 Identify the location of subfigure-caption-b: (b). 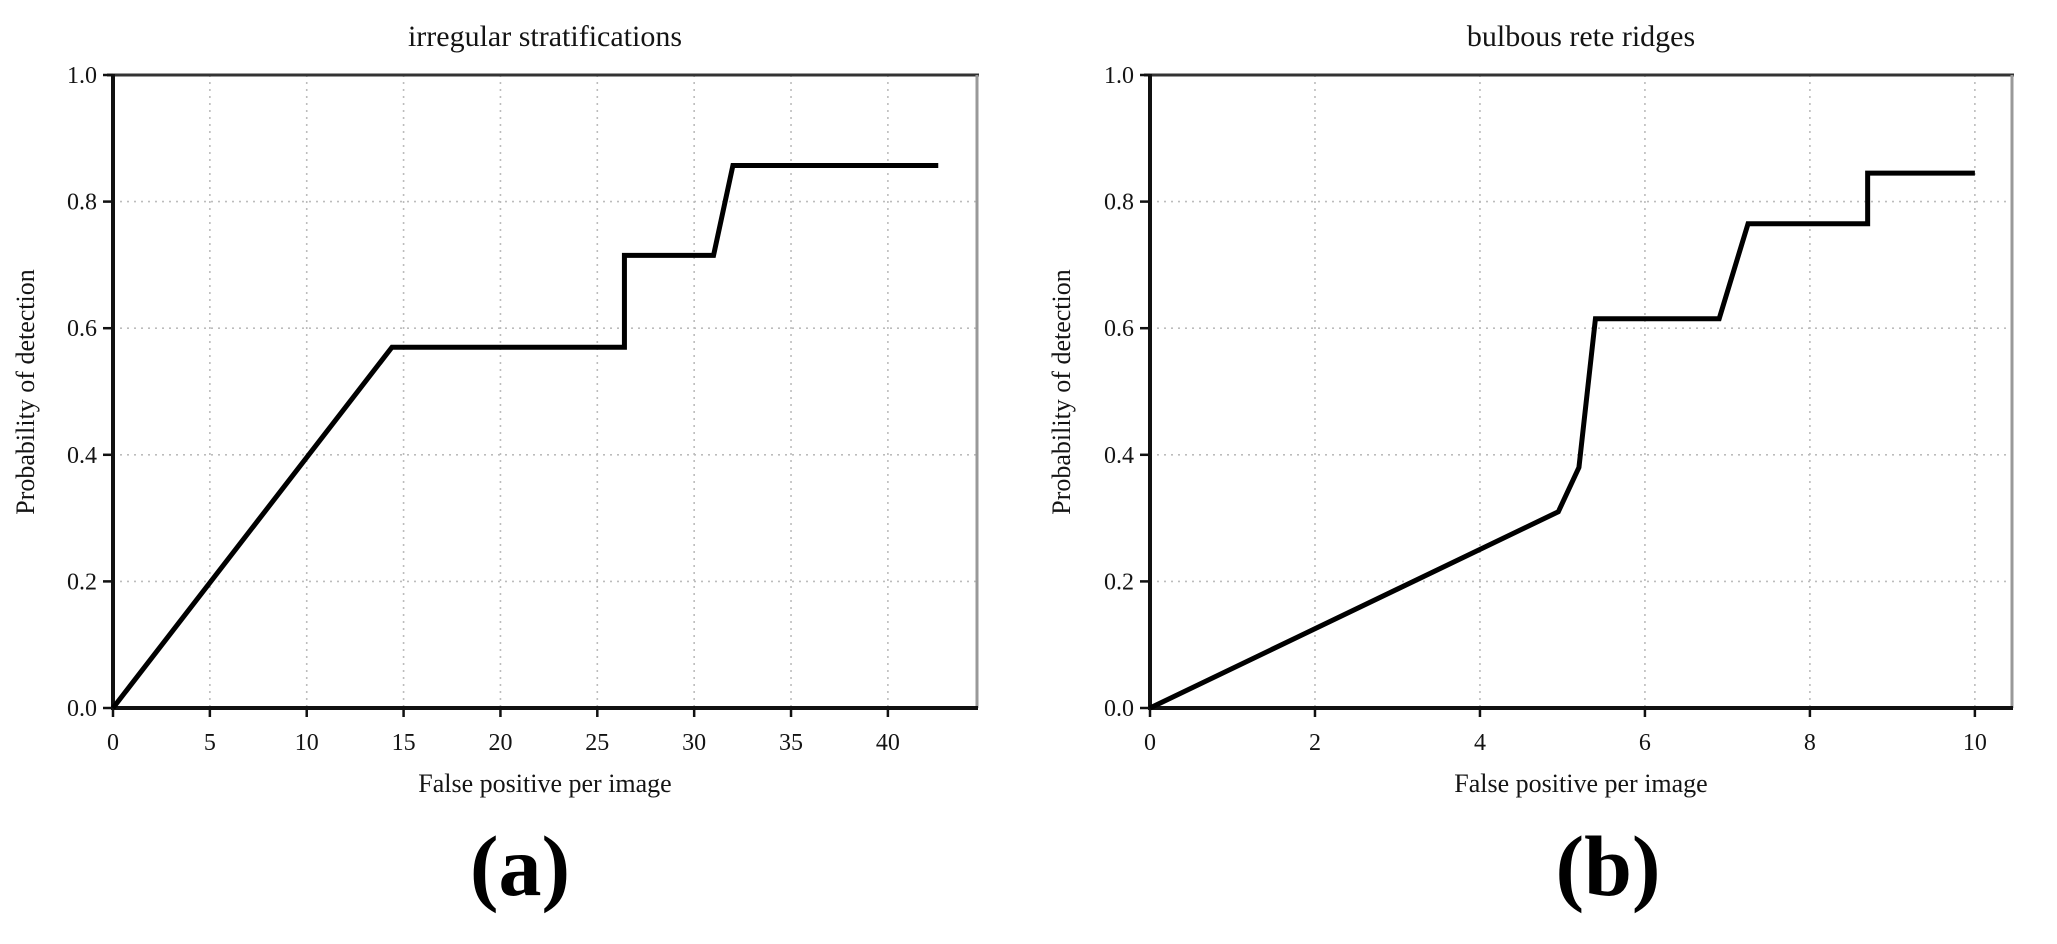
(1608, 866).